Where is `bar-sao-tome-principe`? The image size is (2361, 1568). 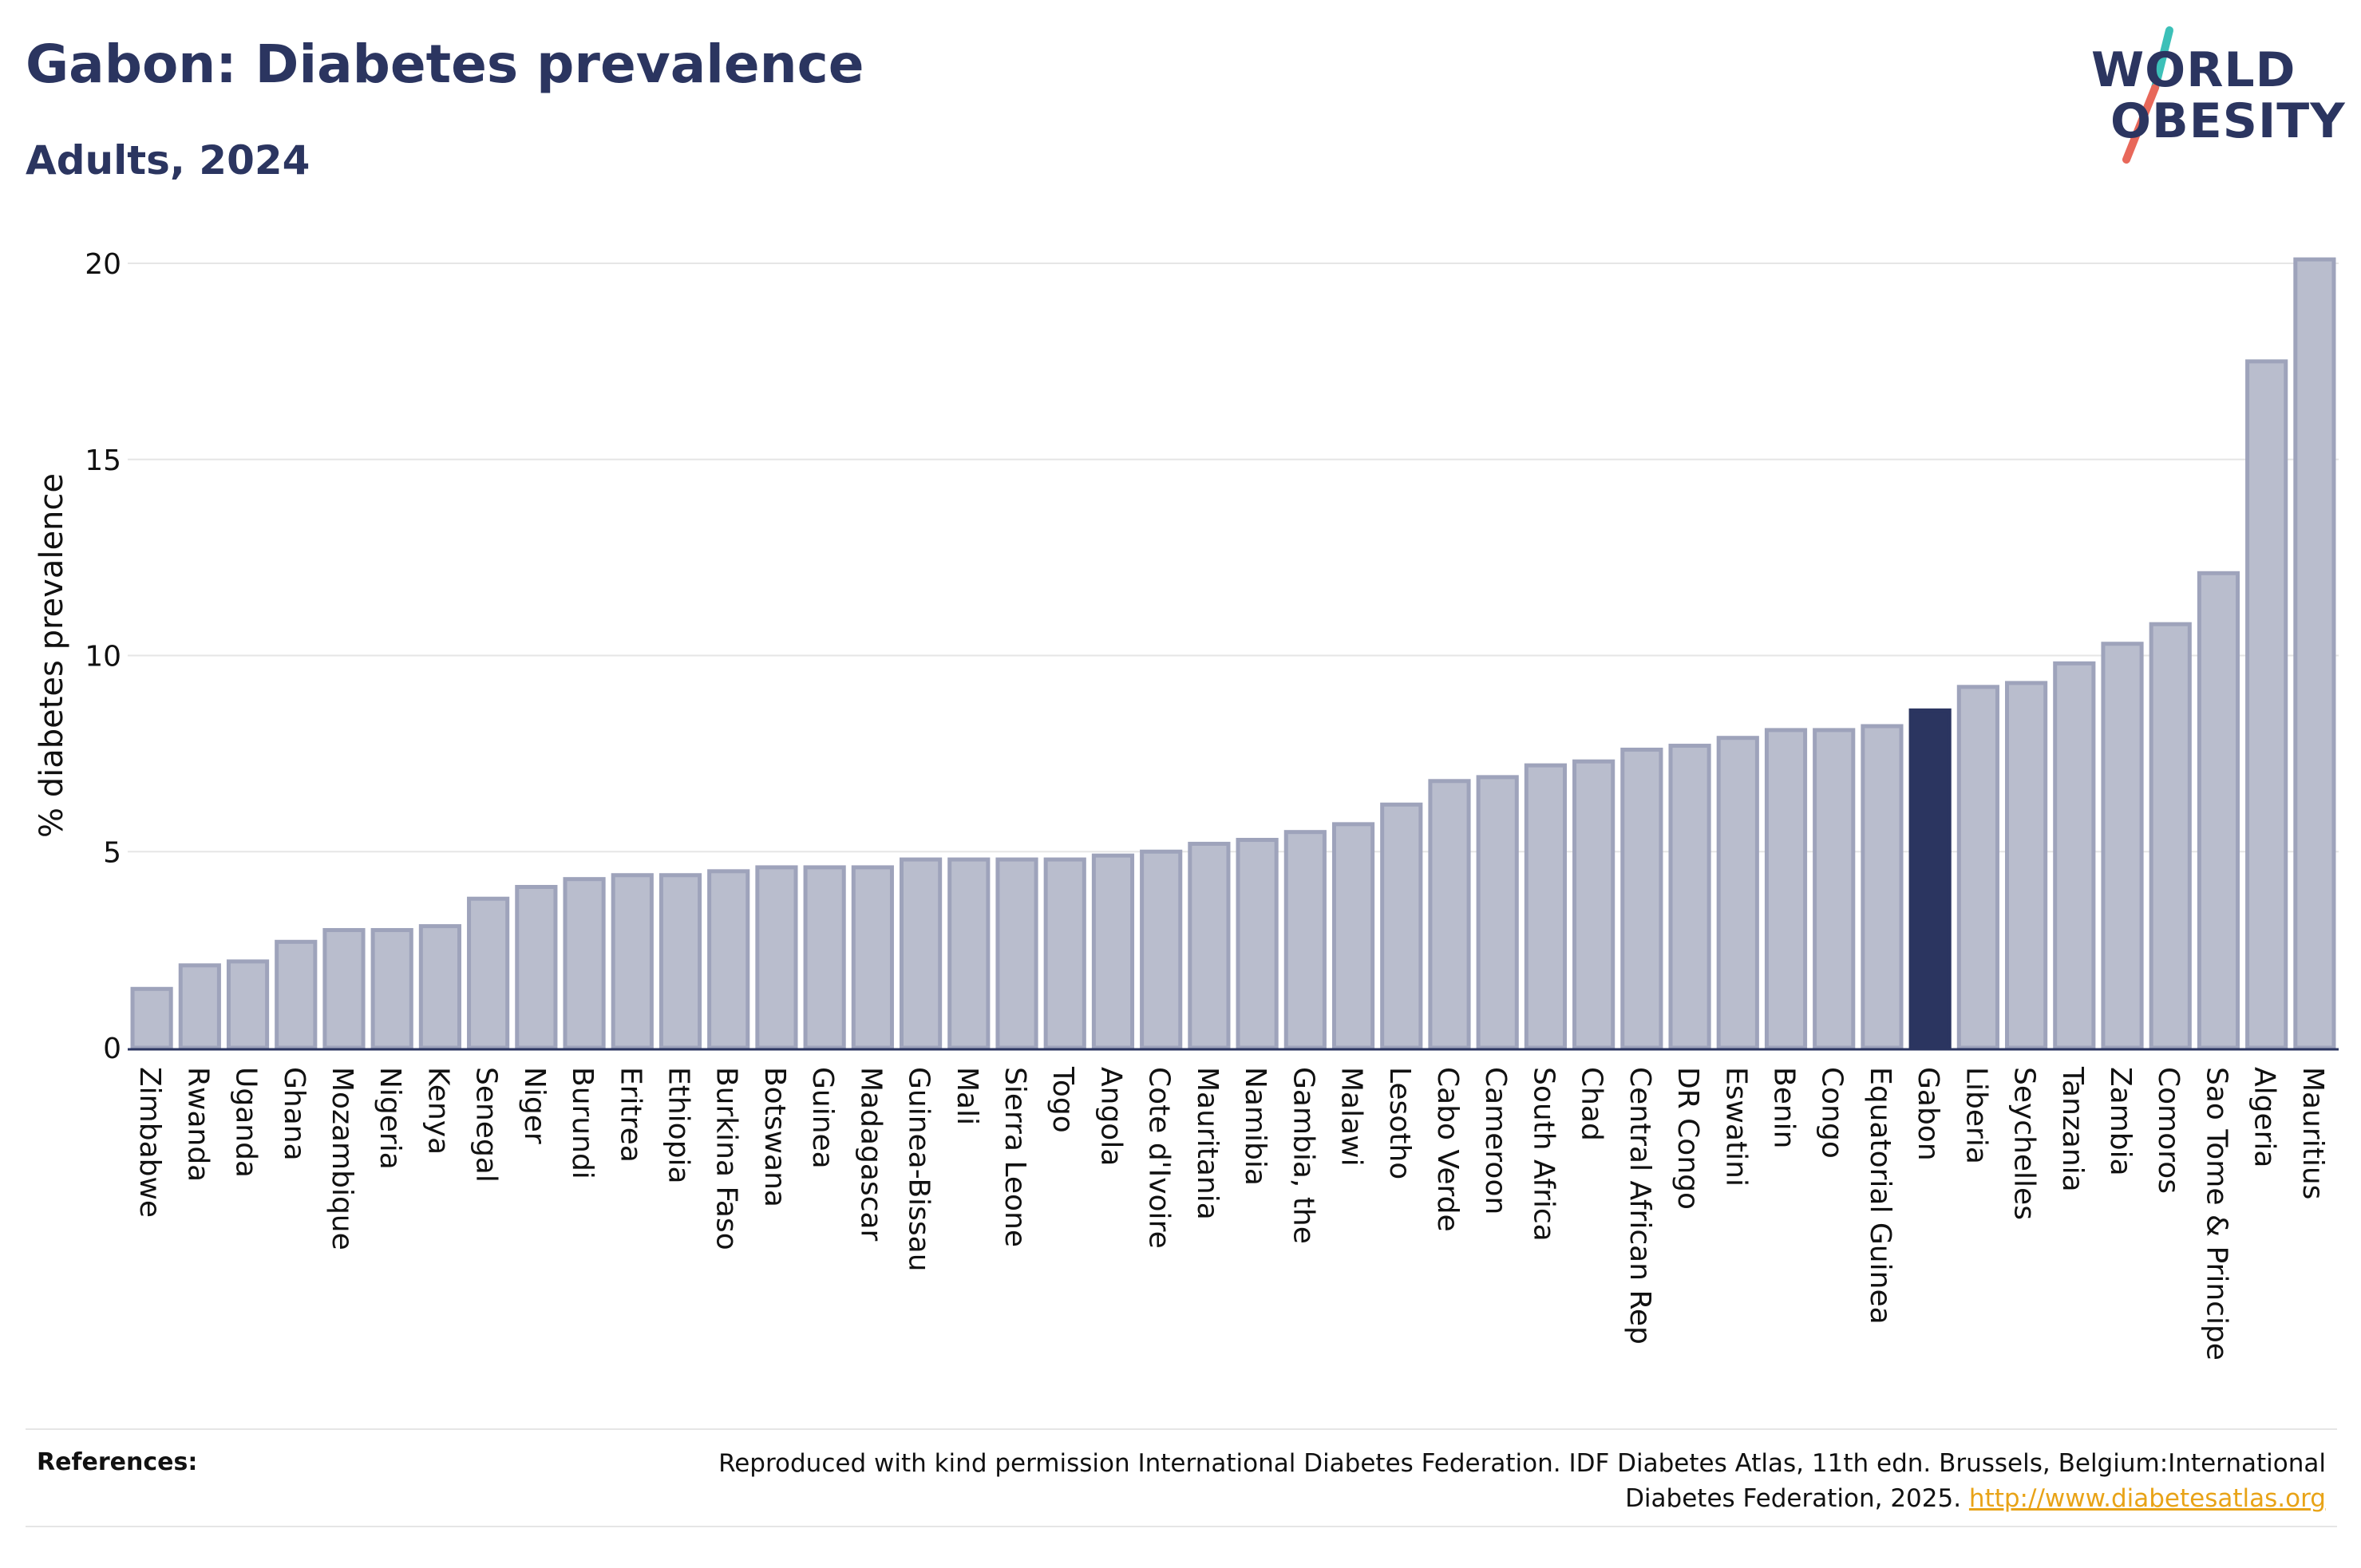
bar-sao-tome-principe is located at coordinates (2218, 810).